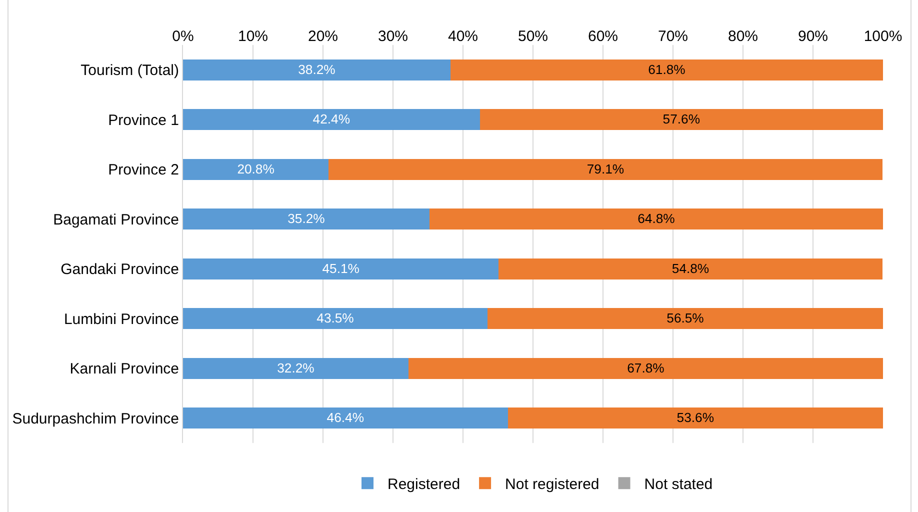 The width and height of the screenshot is (918, 512). I want to click on x-tick-label: 10%, so click(253, 36).